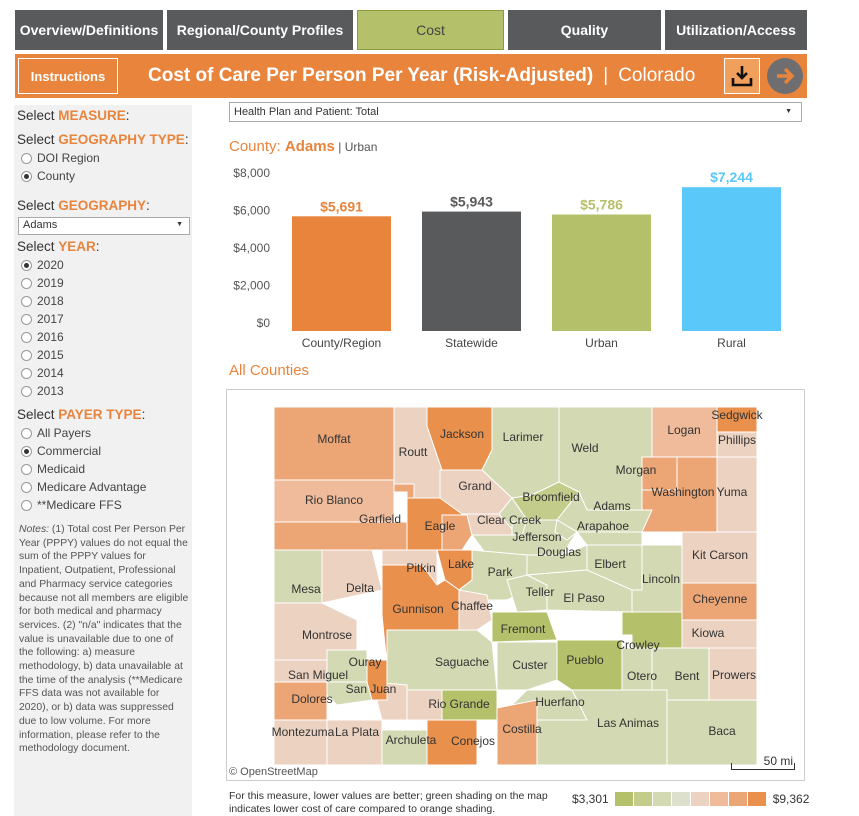 Image resolution: width=859 pixels, height=816 pixels. I want to click on county-gilpin, so click(519, 527).